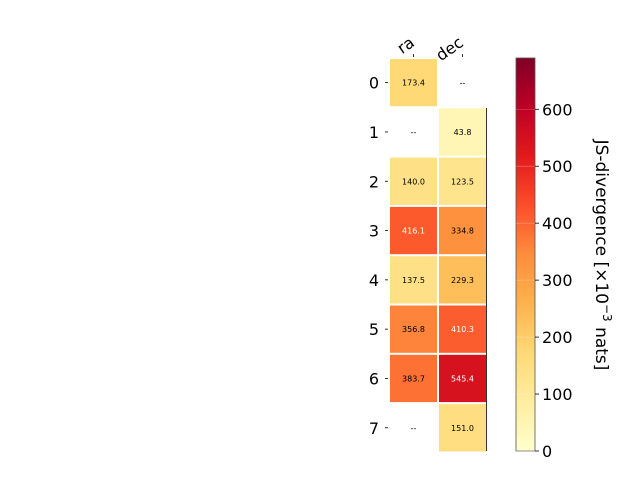 This screenshot has height=480, width=640. I want to click on colorbar-tick-label: 300, so click(557, 280).